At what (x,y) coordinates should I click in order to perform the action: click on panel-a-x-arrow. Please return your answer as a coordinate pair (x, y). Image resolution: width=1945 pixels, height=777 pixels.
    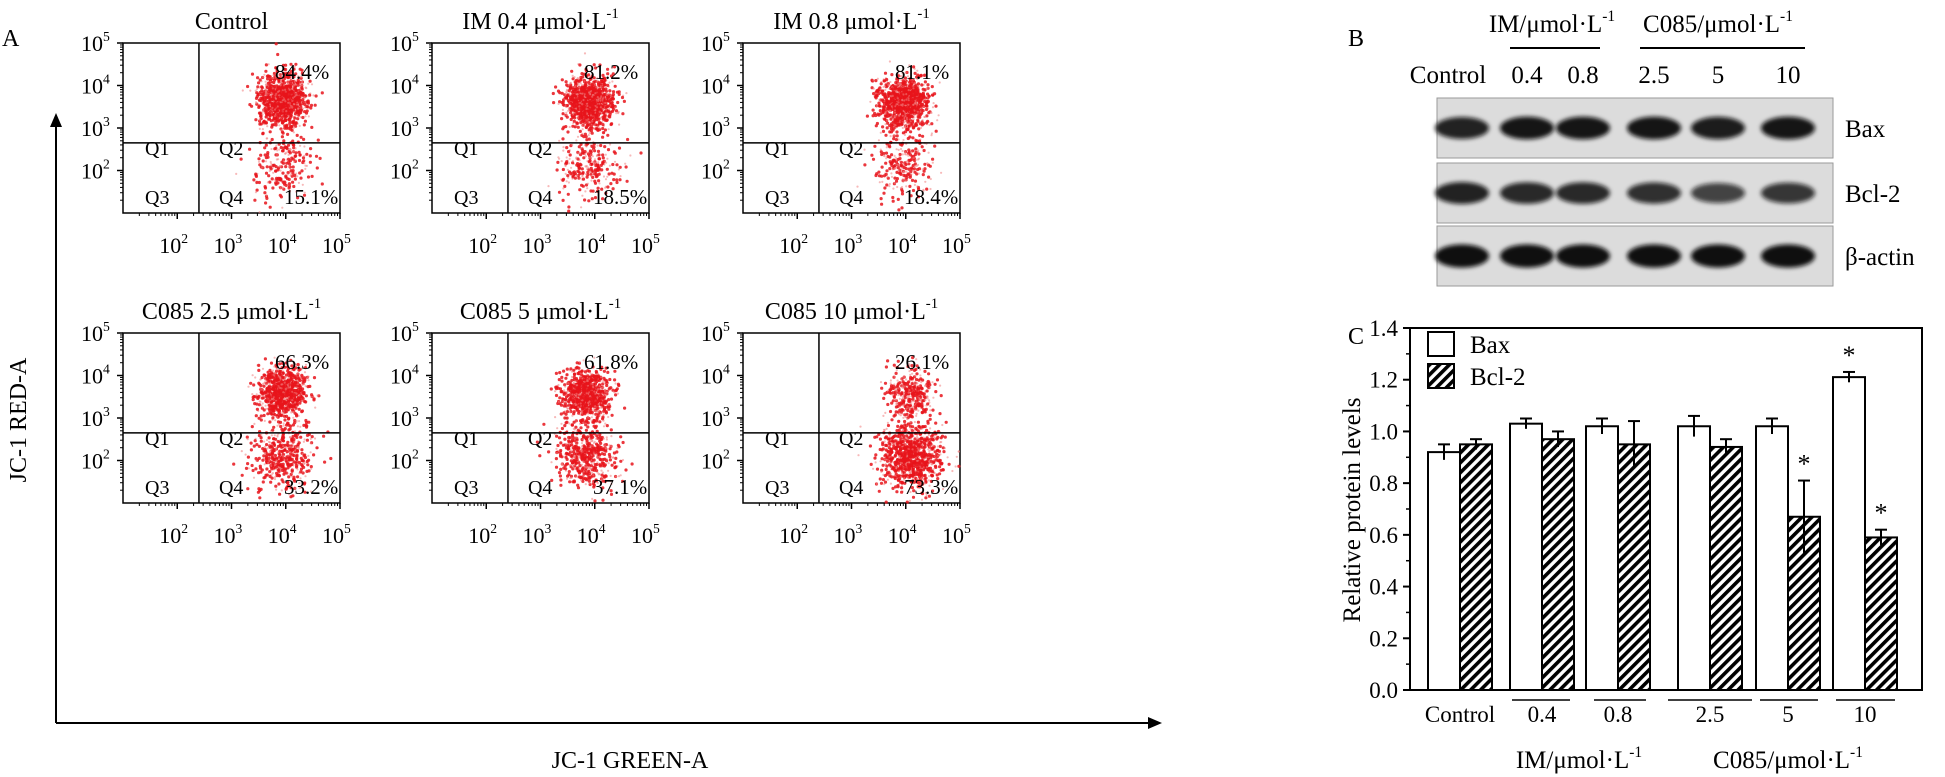
    Looking at the image, I should click on (1155, 723).